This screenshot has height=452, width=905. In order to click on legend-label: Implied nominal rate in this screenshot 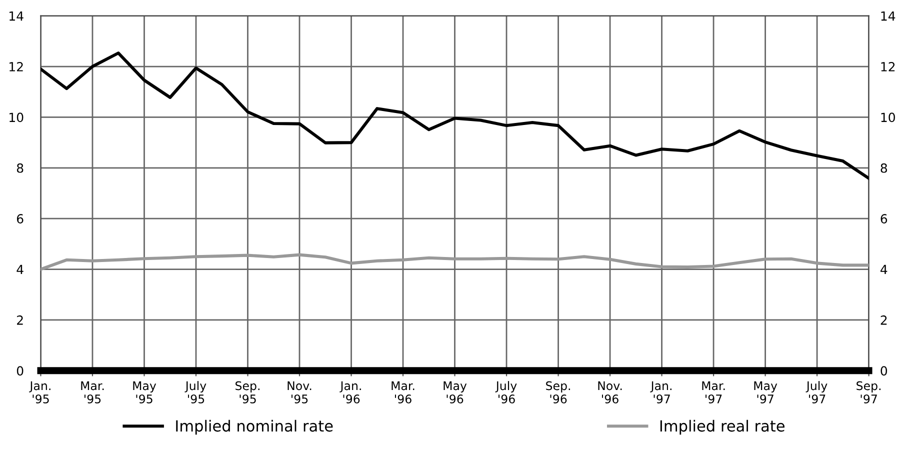, I will do `click(254, 427)`.